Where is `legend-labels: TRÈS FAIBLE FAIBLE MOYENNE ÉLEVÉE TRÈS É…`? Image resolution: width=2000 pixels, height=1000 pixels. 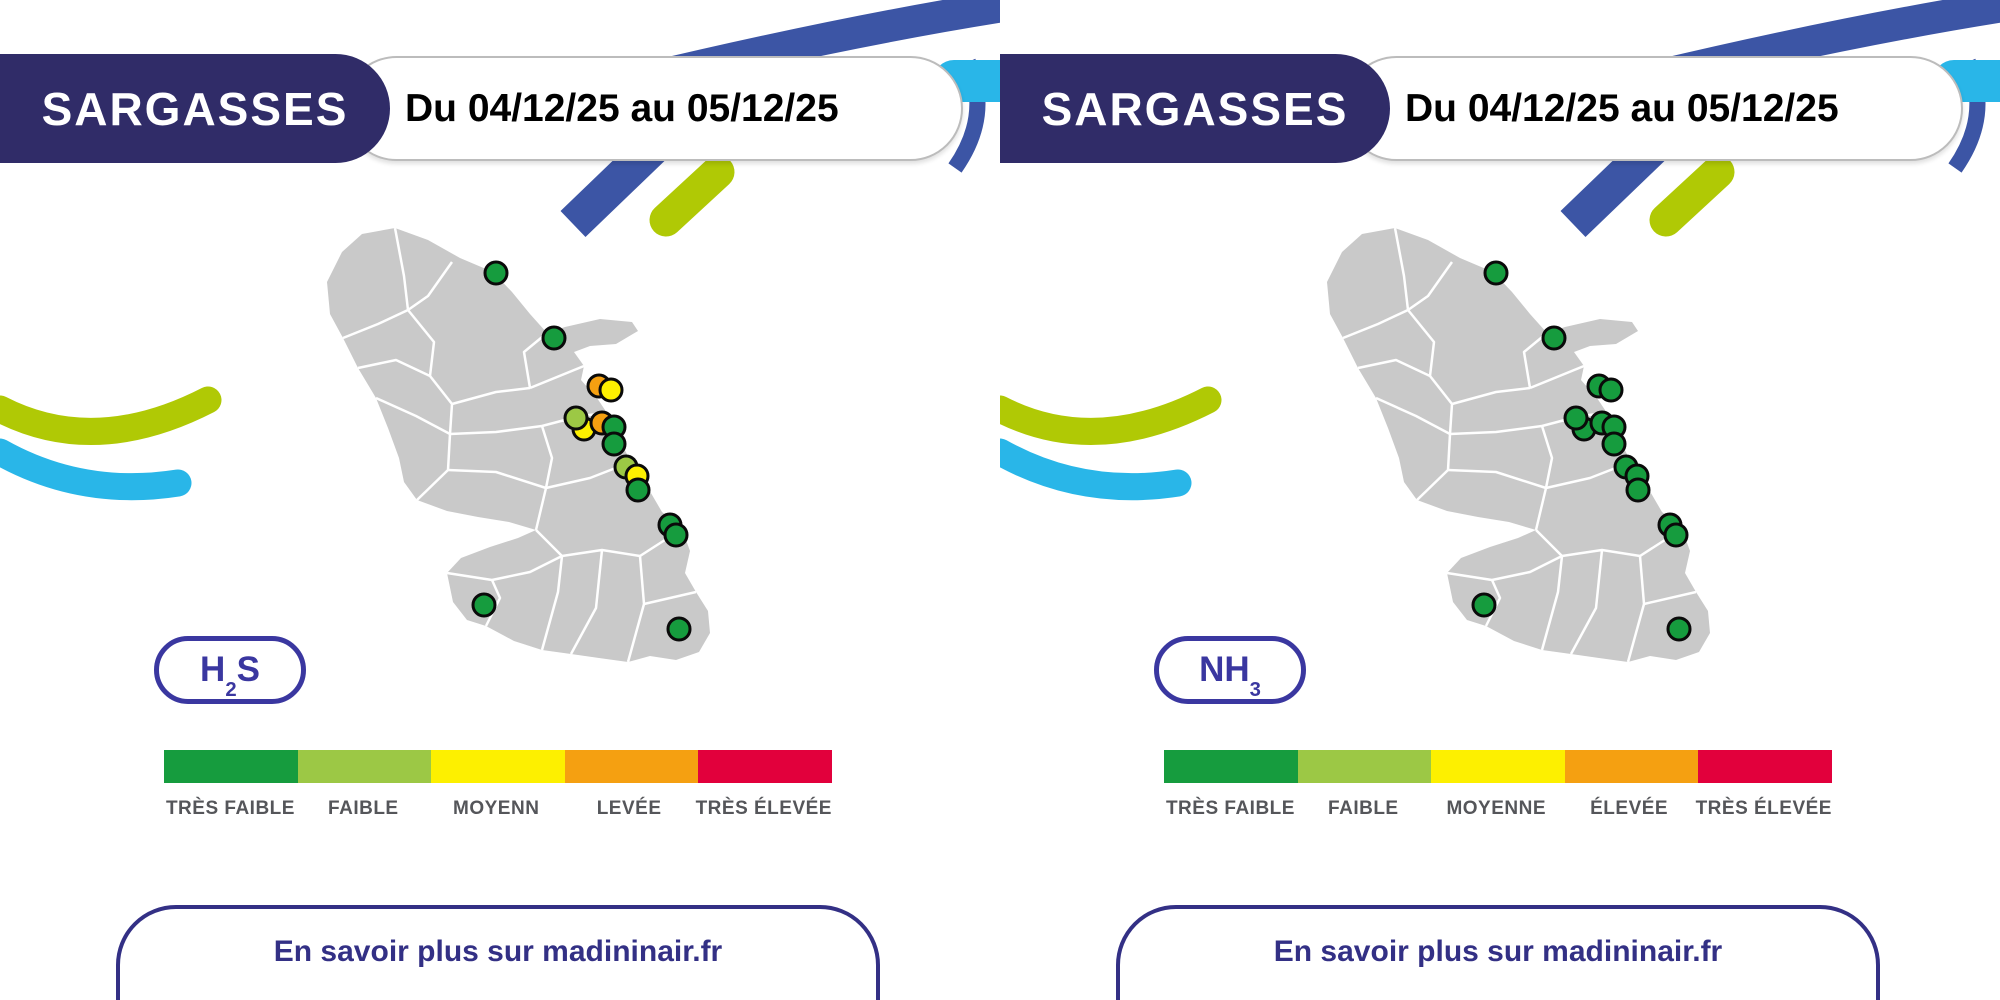
legend-labels: TRÈS FAIBLE FAIBLE MOYENNE ÉLEVÉE TRÈS É… is located at coordinates (1498, 809).